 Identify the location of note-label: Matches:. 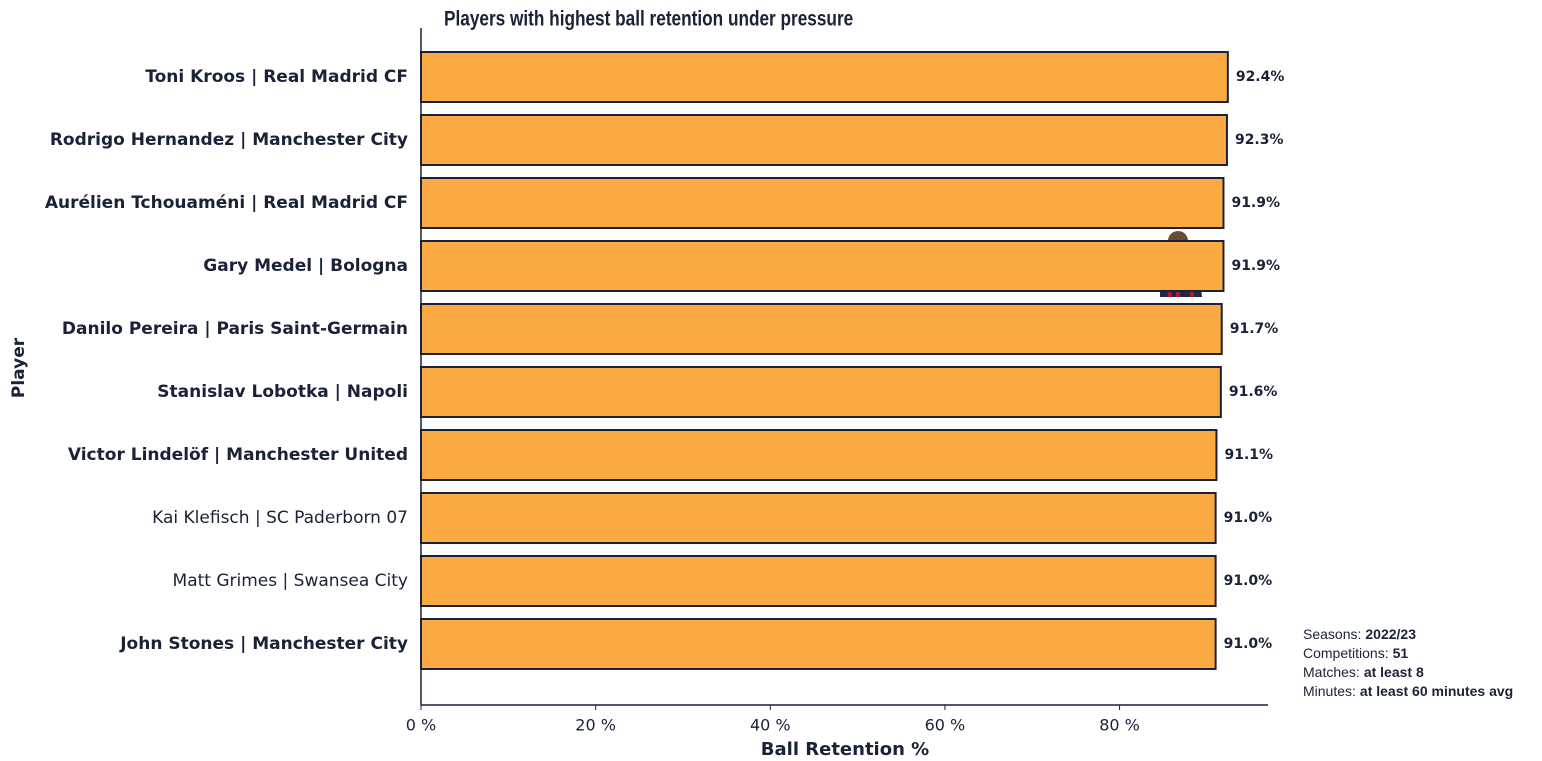
(1331, 672).